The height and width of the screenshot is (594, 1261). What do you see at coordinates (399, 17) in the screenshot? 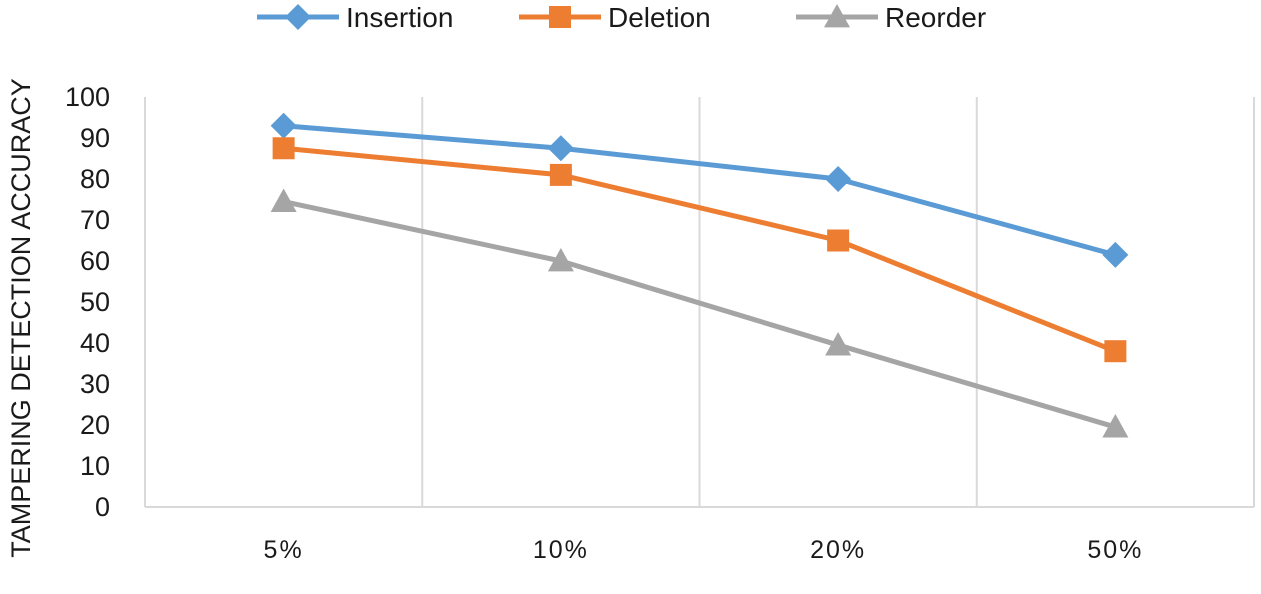
I see `legend-label: Insertion` at bounding box center [399, 17].